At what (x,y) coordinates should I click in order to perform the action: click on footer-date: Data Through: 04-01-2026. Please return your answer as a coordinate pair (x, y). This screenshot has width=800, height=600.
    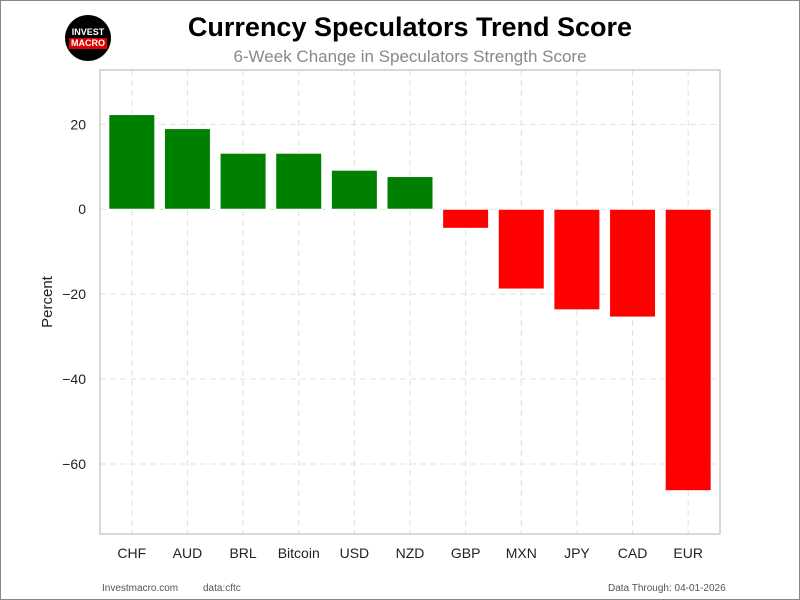
    Looking at the image, I should click on (667, 588).